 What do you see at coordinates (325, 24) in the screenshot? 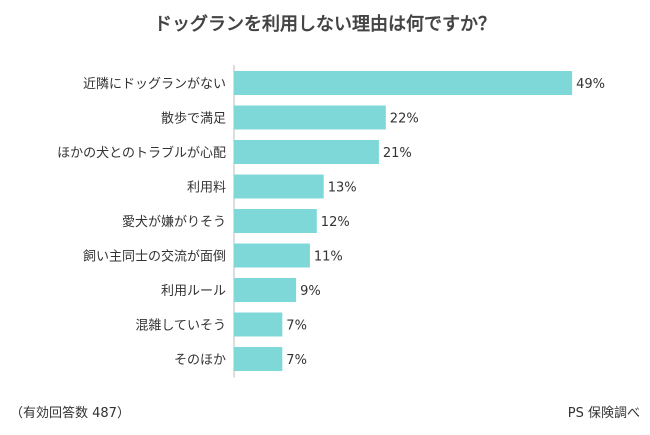
I see `chart-title: ドッグランを利用しない理由は何ですか？` at bounding box center [325, 24].